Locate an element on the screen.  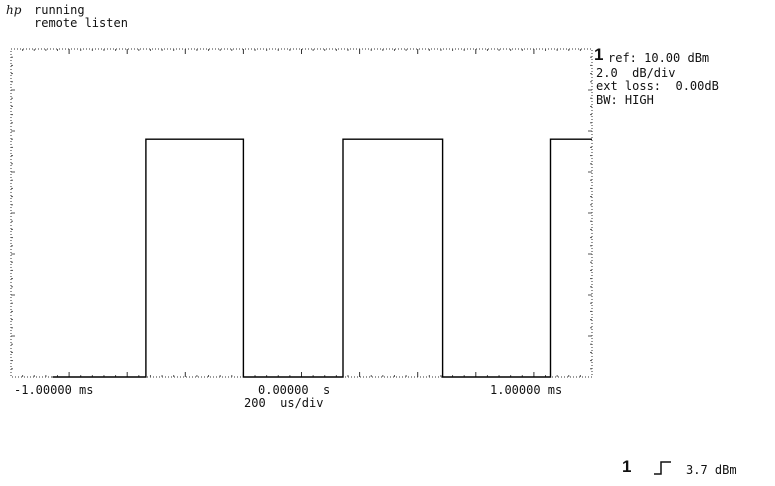
trigger-channel: 1 is located at coordinates (627, 466).